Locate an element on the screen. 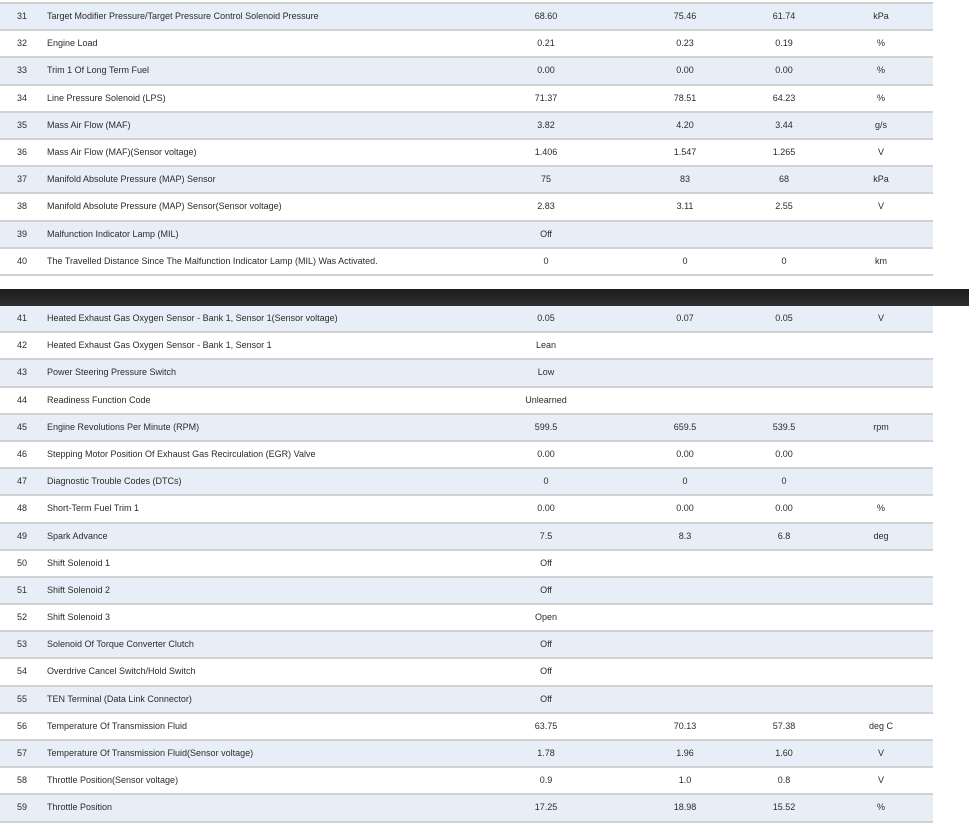  current-value: 68.60 is located at coordinates (546, 16).